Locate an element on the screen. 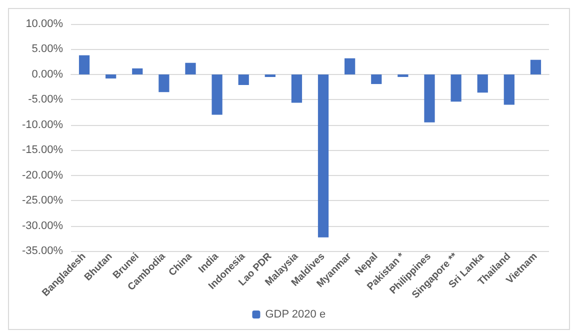 The height and width of the screenshot is (336, 576). y-tick-label: -30.00% is located at coordinates (43, 226).